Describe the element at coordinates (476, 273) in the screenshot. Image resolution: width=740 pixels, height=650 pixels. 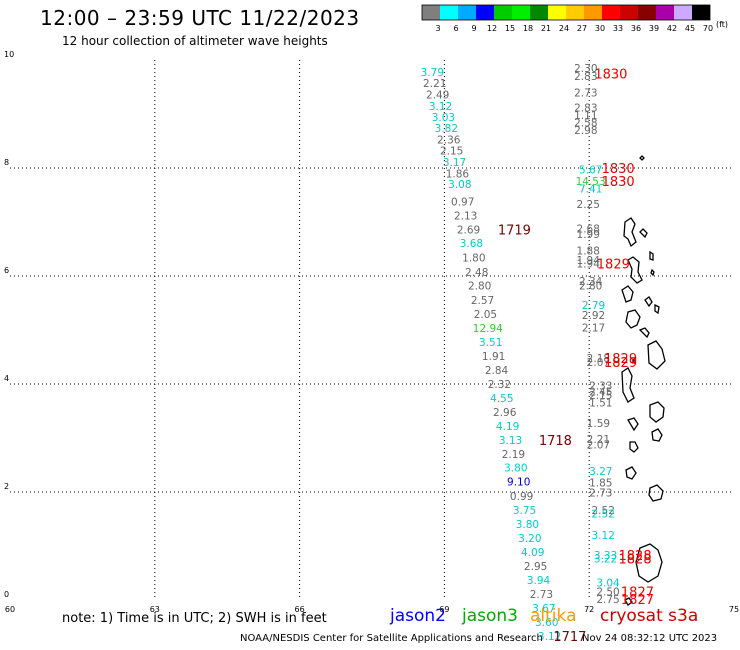
I see `wave-height-label: 2.48` at that location.